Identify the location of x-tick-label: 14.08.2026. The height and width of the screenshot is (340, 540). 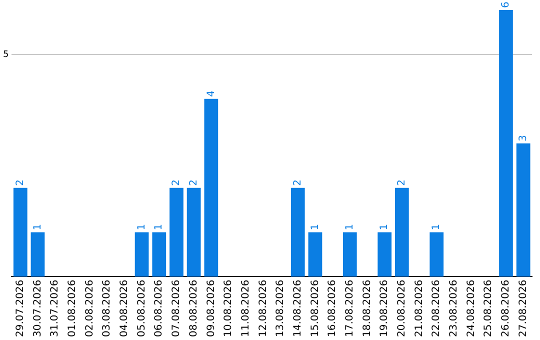
(298, 309).